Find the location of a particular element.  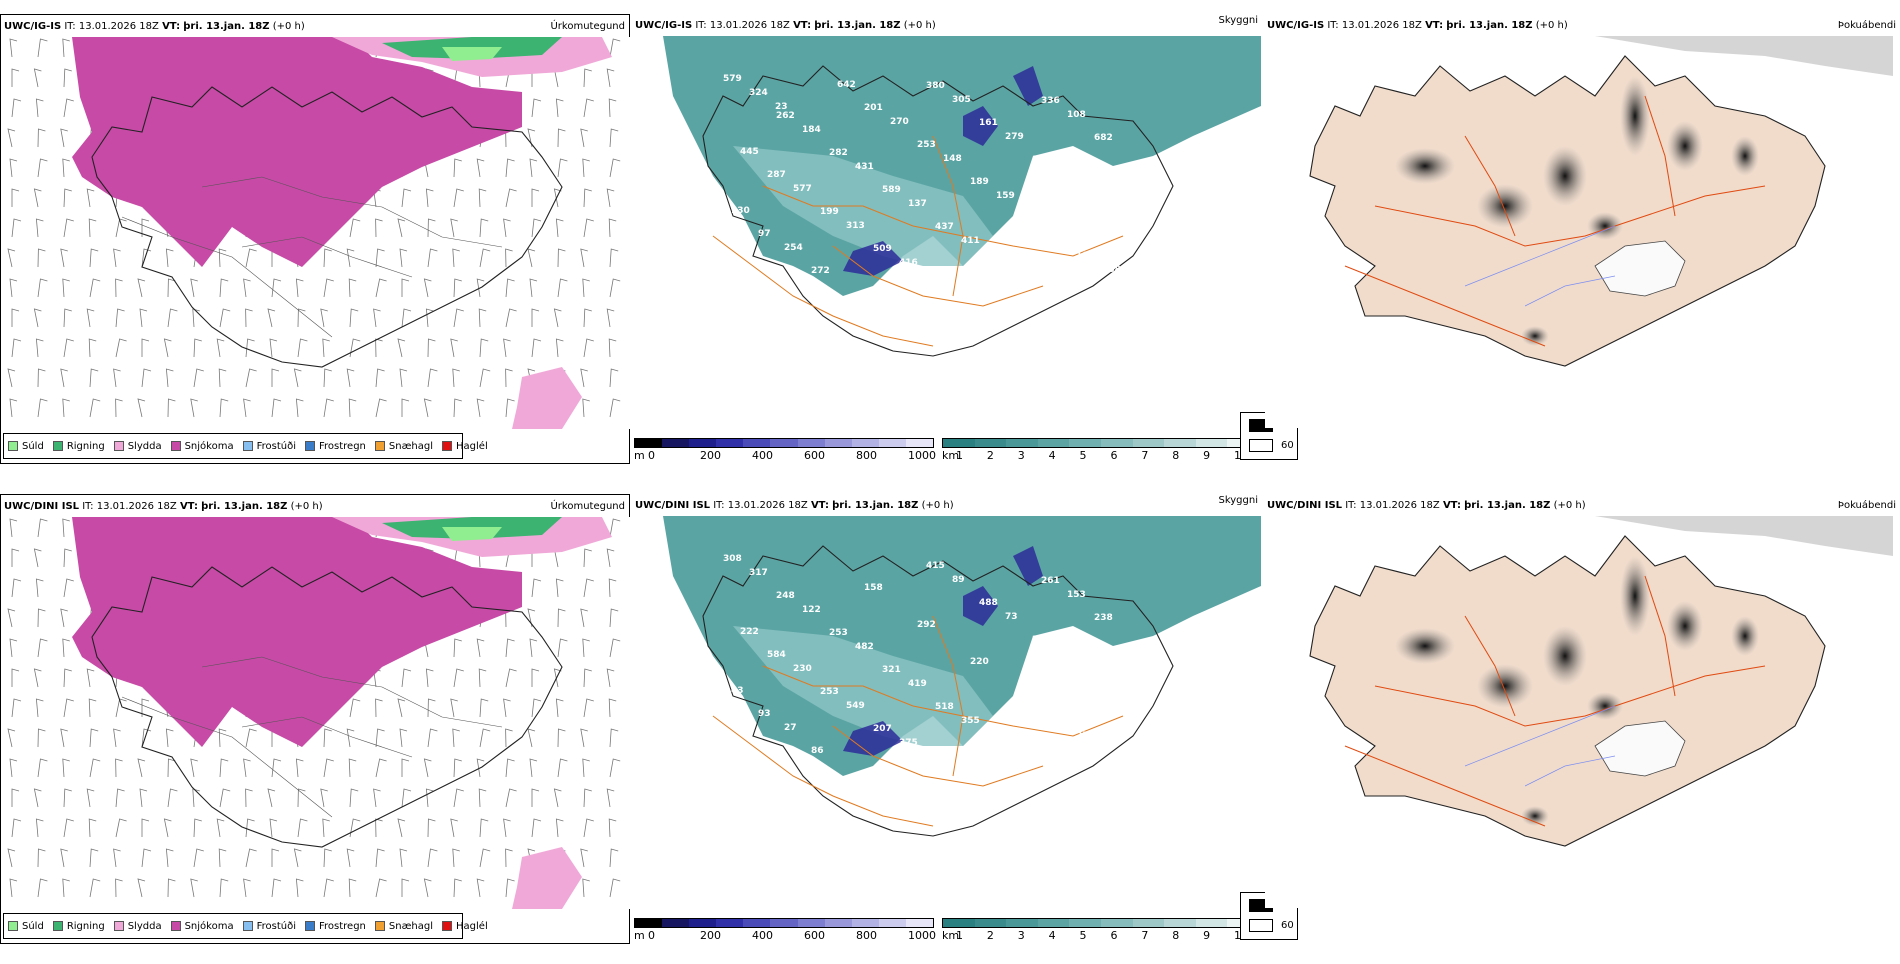

vt-value: þri. 13.jan. 18Z is located at coordinates (226, 26).